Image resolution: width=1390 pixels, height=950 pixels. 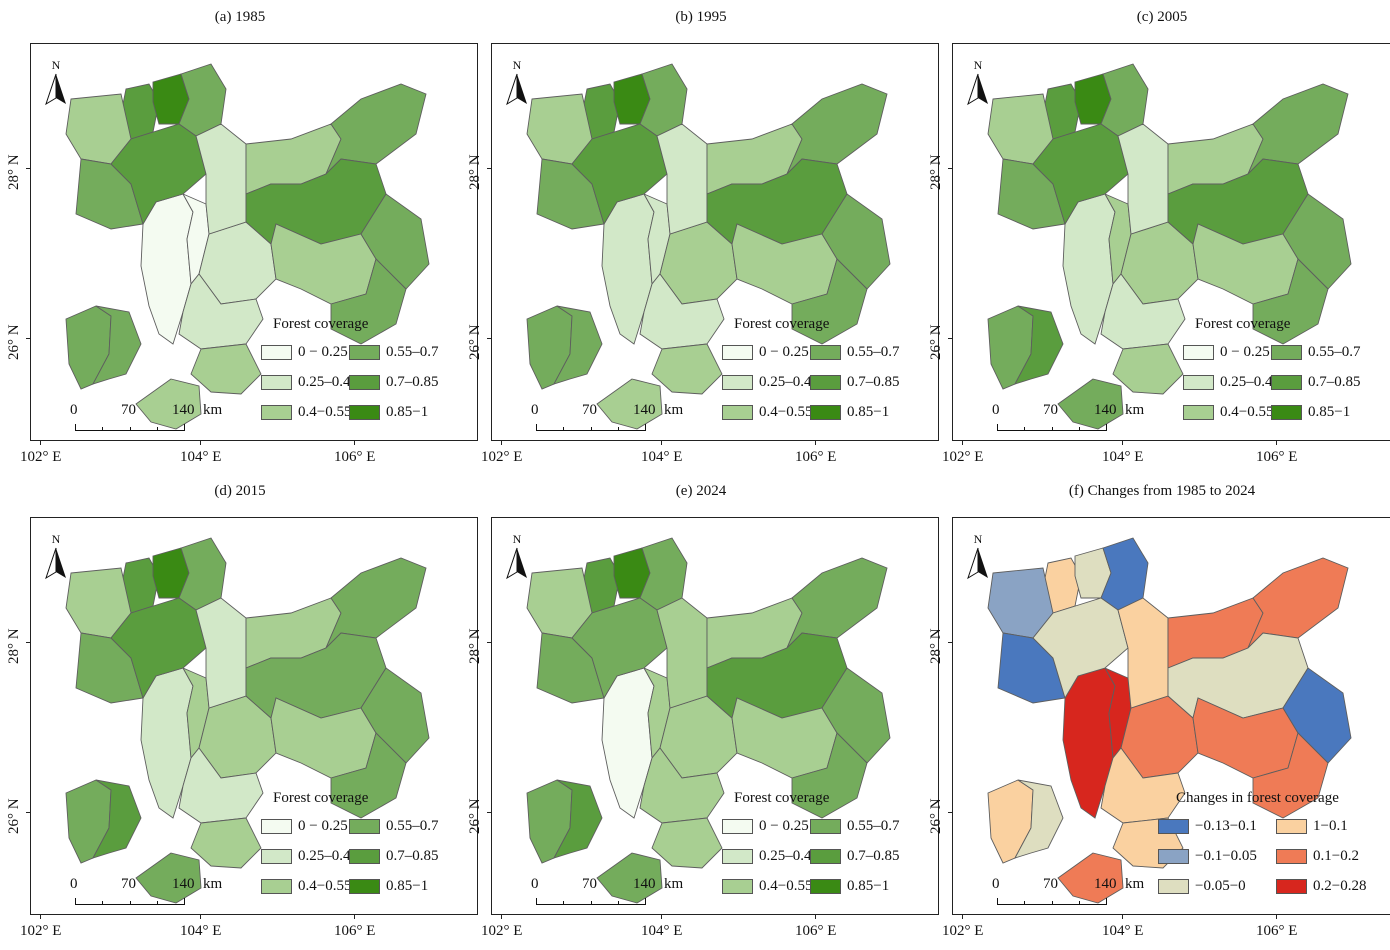 What do you see at coordinates (784, 352) in the screenshot?
I see `legend-label: 0 − 0.25` at bounding box center [784, 352].